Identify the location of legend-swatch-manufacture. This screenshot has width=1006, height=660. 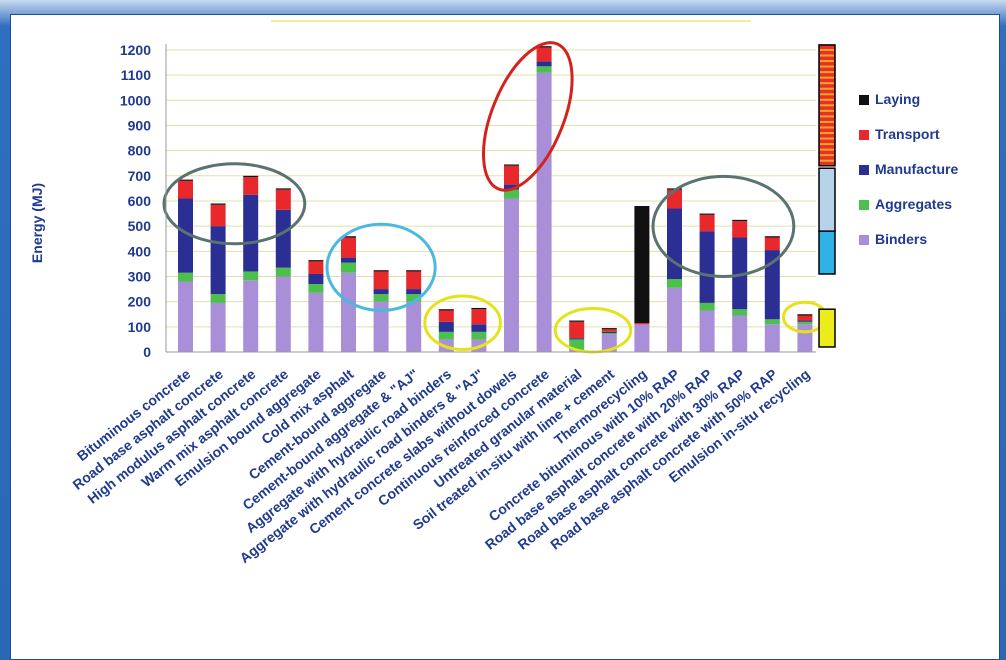
(864, 170).